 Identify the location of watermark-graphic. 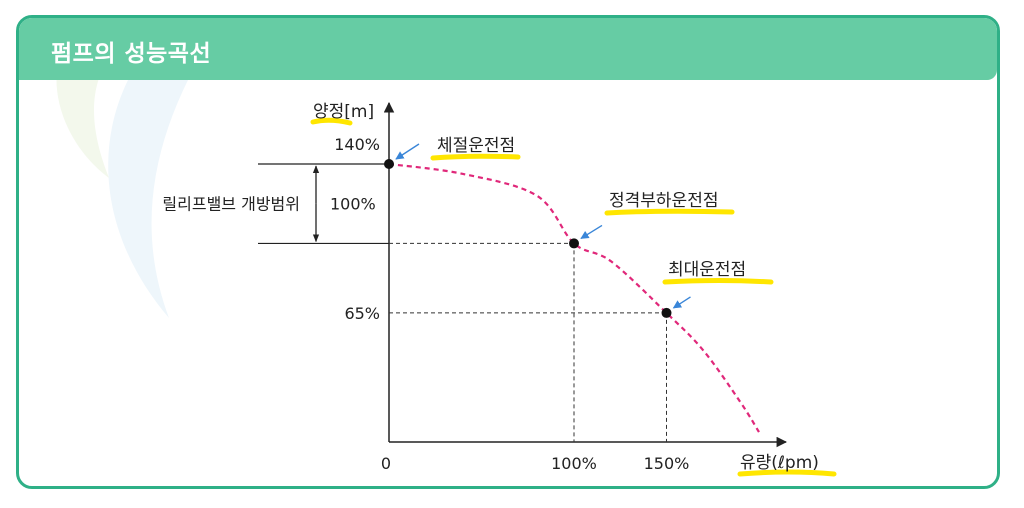
(122, 188).